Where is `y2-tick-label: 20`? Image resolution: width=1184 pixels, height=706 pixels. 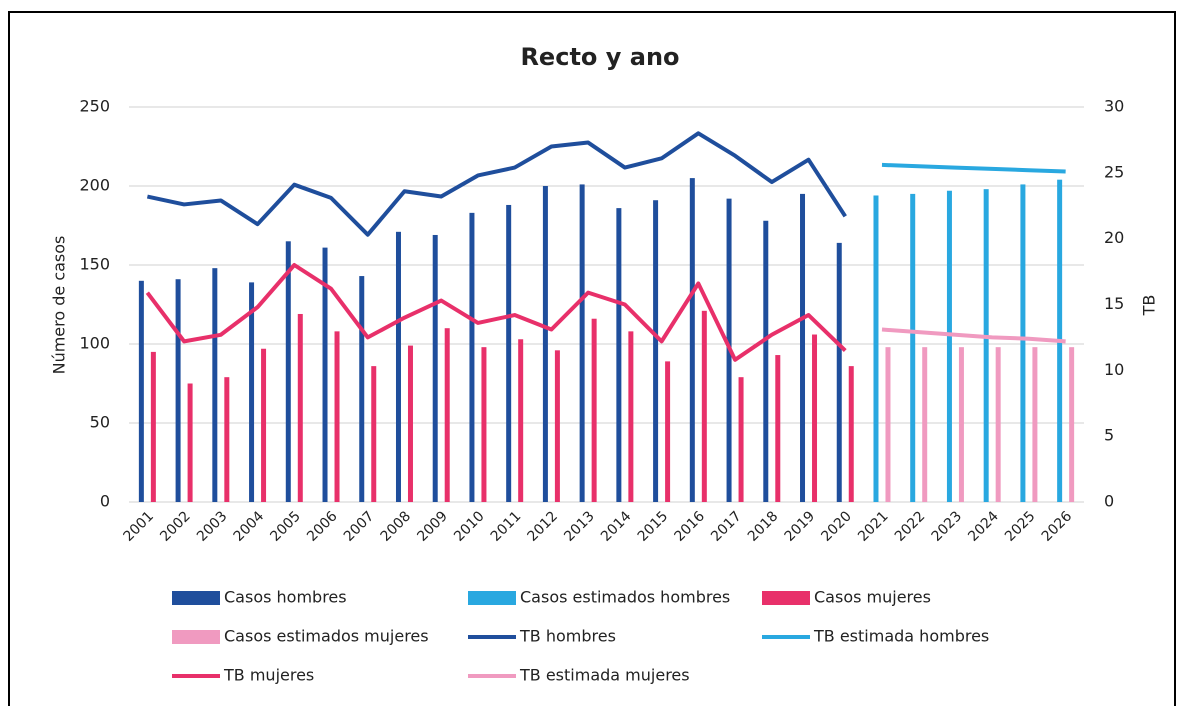 y2-tick-label: 20 is located at coordinates (1114, 237).